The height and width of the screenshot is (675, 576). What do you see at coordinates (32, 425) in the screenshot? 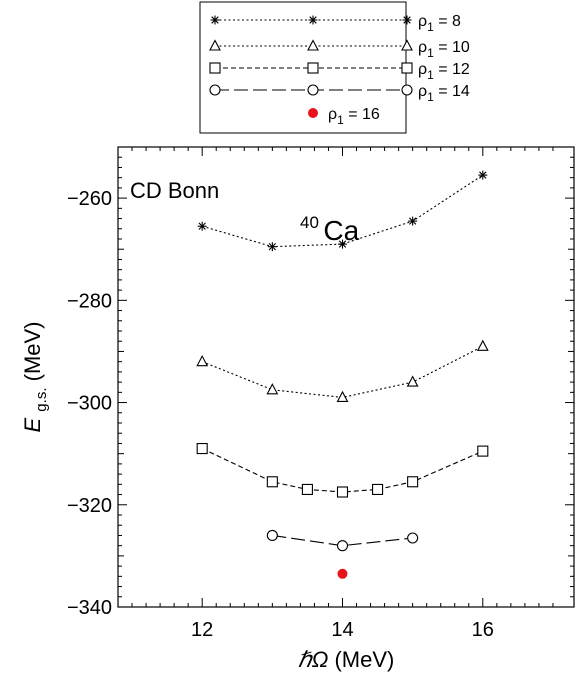
I see `y-axis-label-symbol: E` at bounding box center [32, 425].